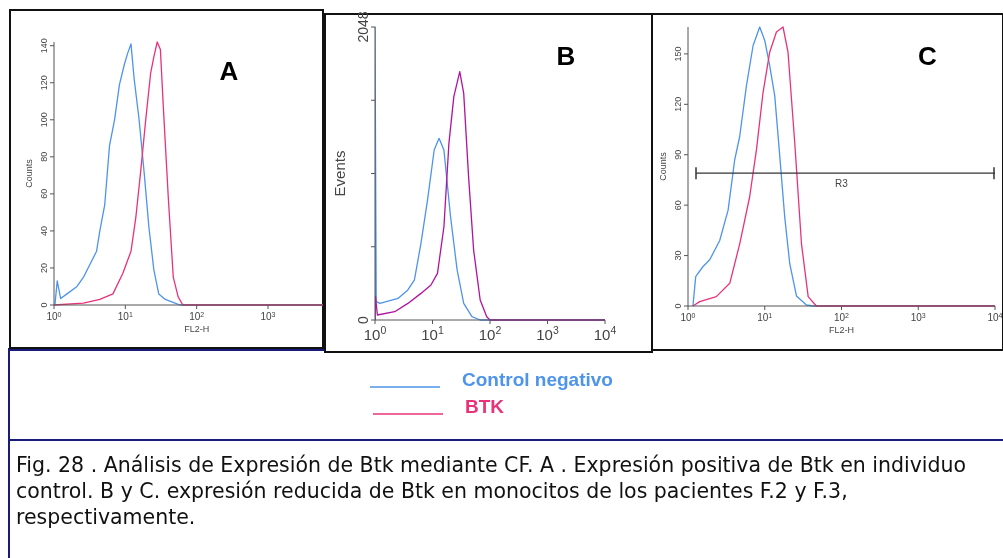 Image resolution: width=1003 pixels, height=558 pixels. Describe the element at coordinates (44, 46) in the screenshot. I see `y-tick-label: 140` at that location.